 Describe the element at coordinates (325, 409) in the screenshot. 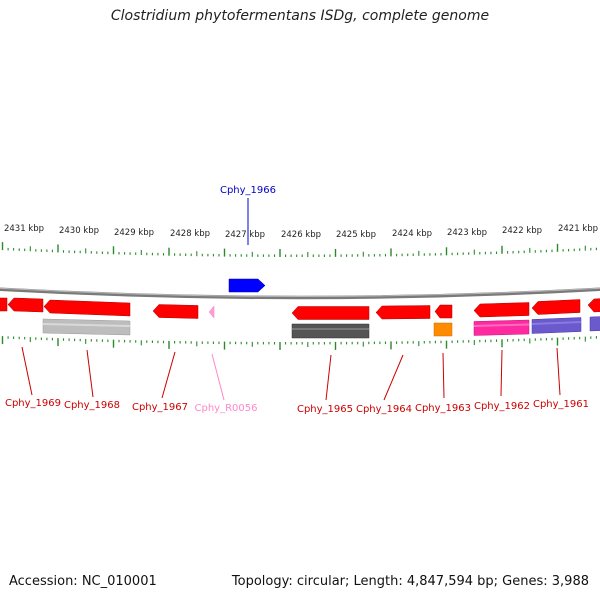

I see `gene-label-cphy-1965: Cphy_1965` at that location.